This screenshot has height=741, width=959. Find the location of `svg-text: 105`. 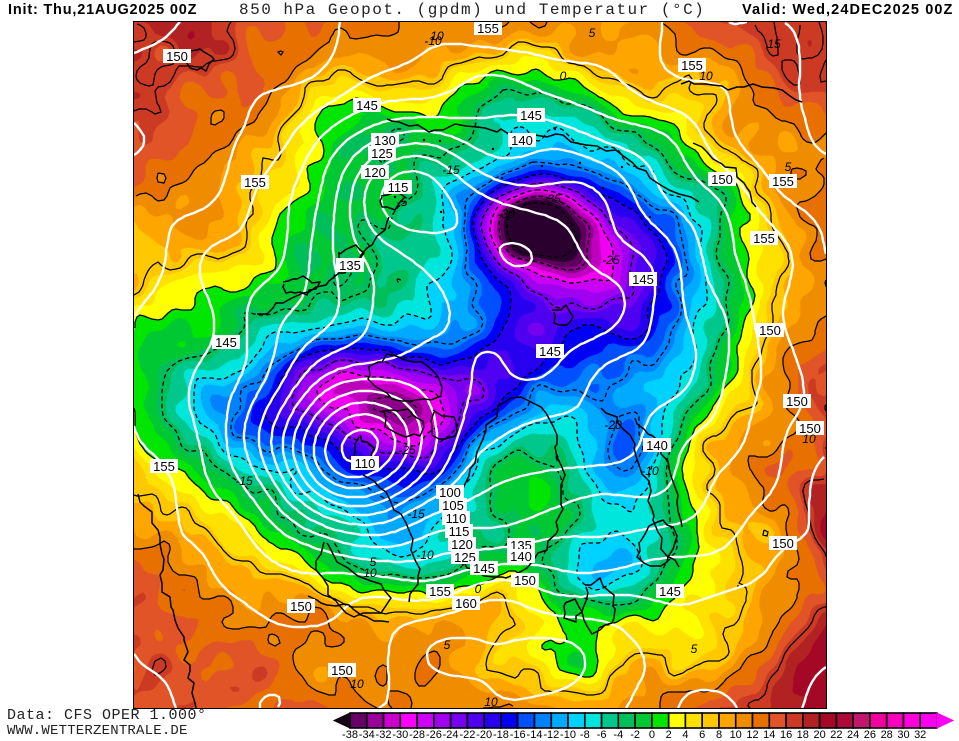

svg-text: 105 is located at coordinates (453, 505).